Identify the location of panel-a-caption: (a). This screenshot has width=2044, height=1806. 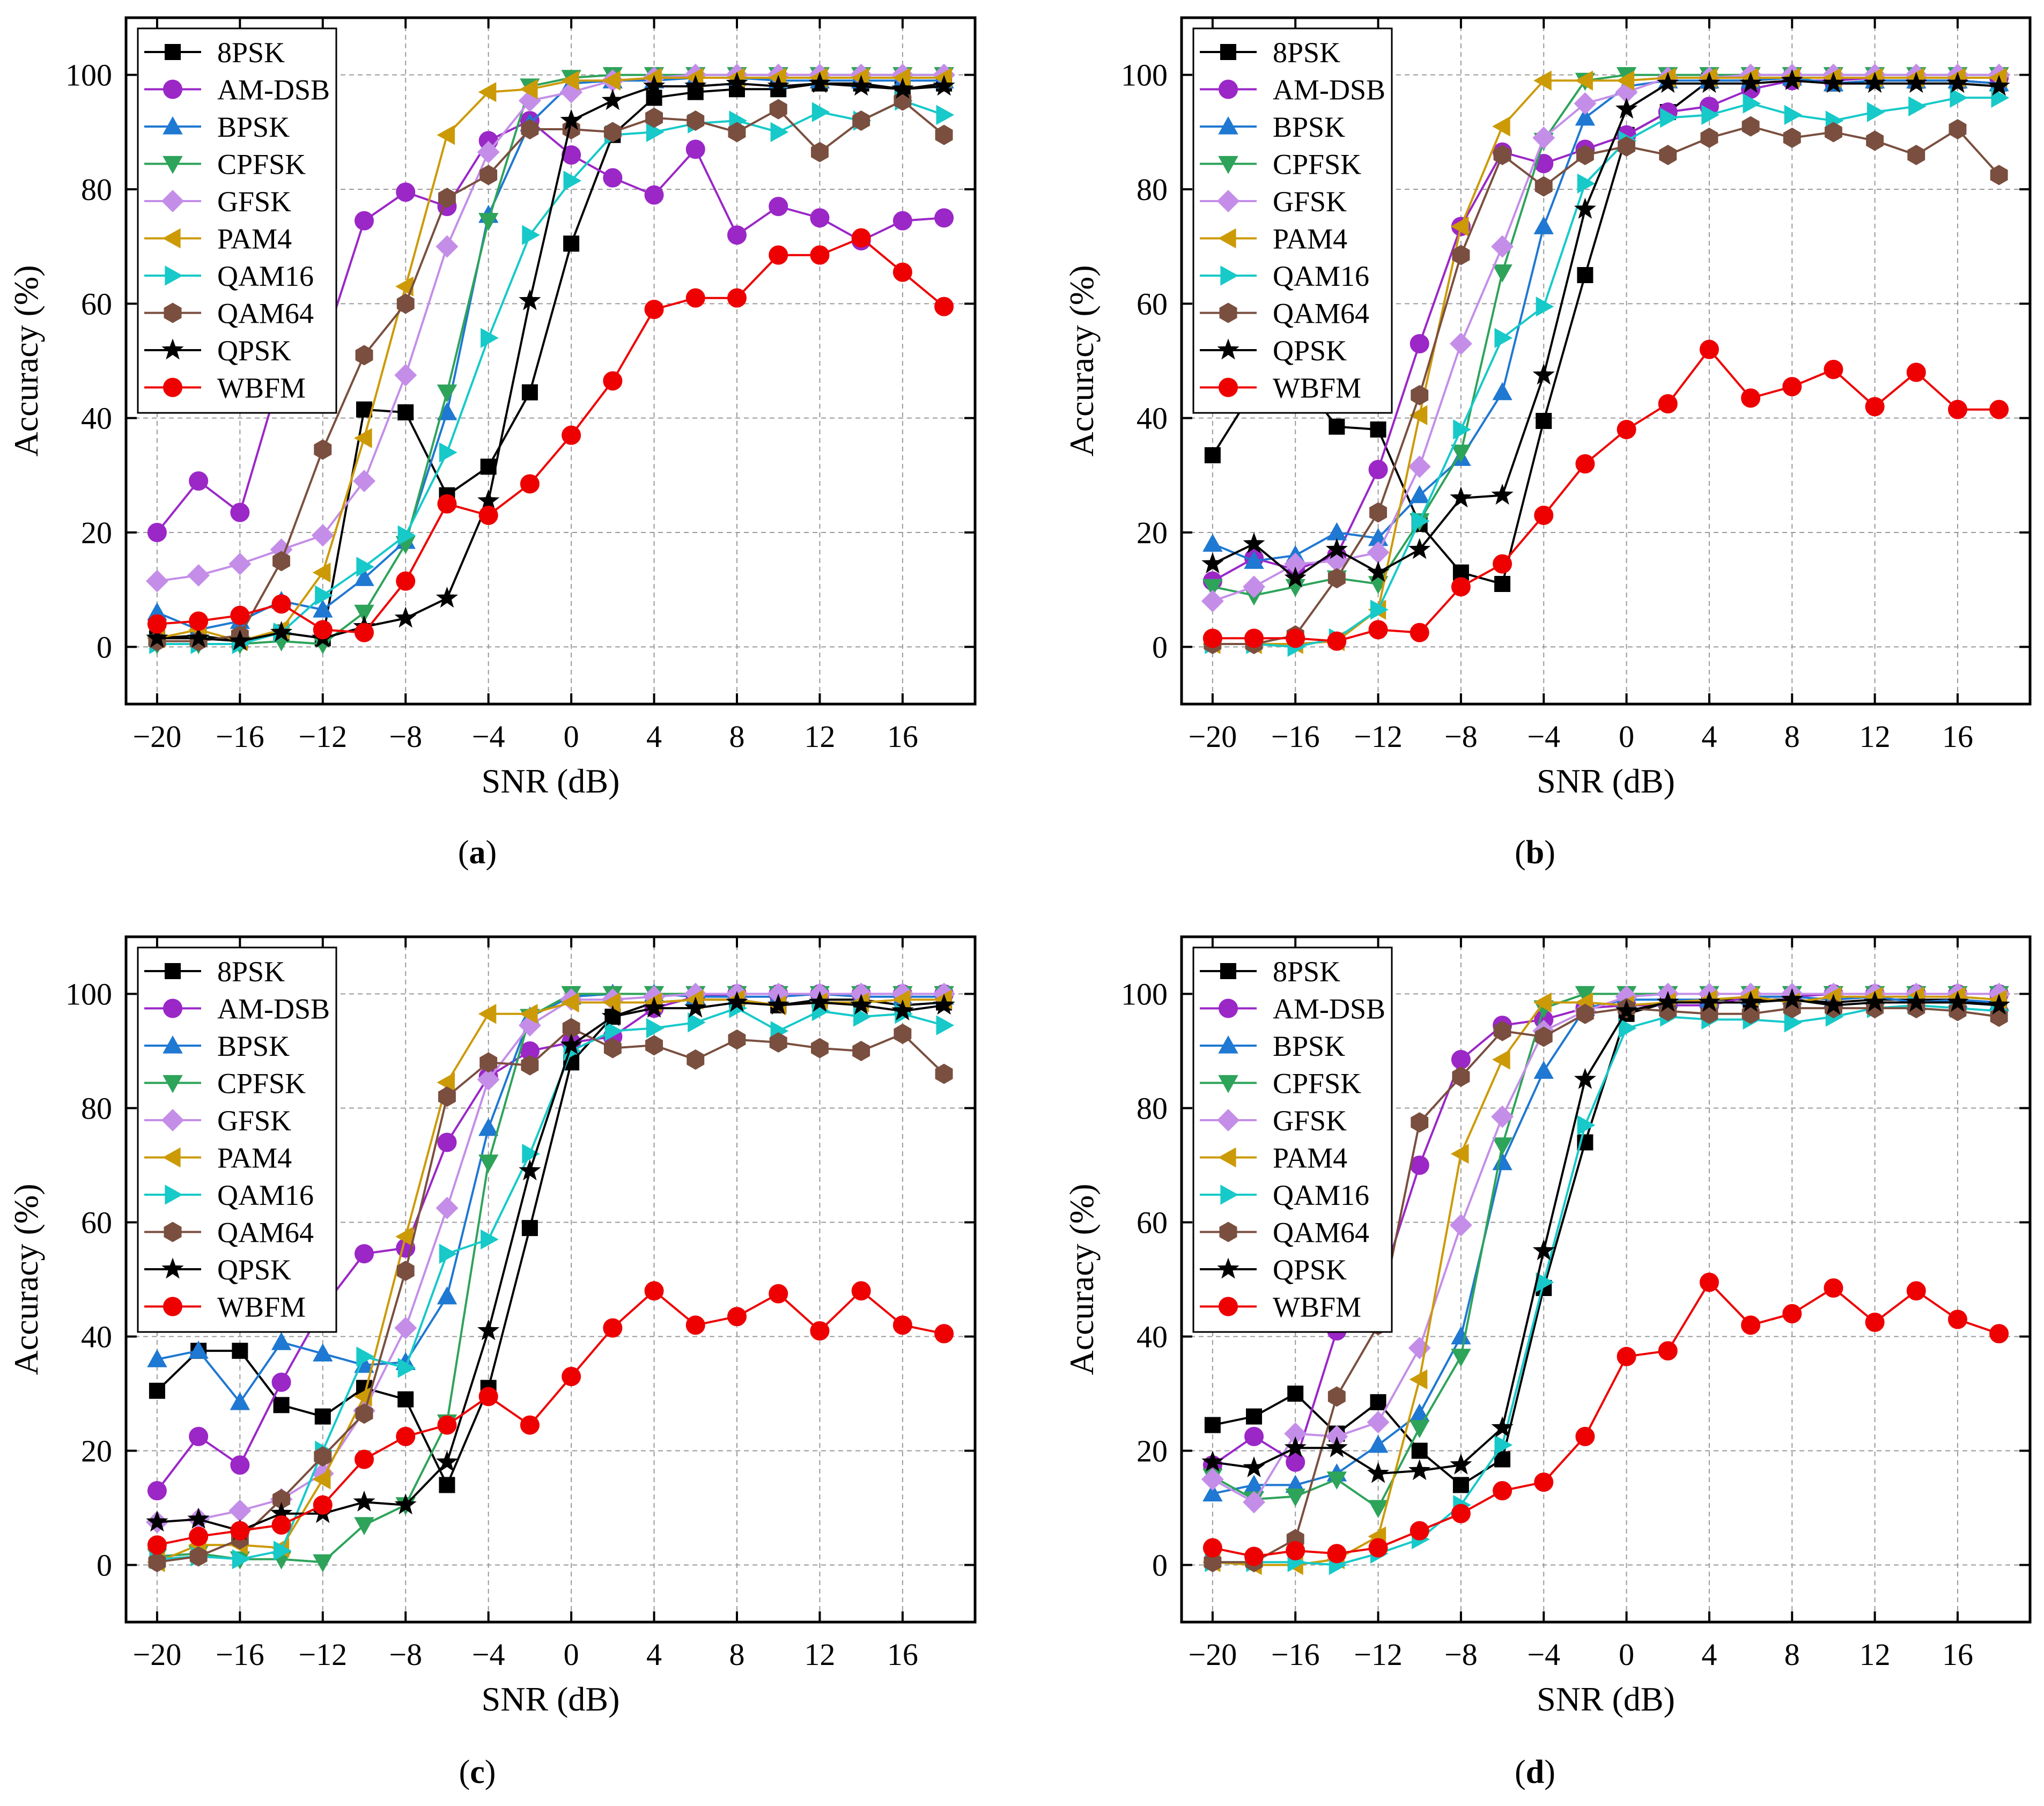
(477, 852).